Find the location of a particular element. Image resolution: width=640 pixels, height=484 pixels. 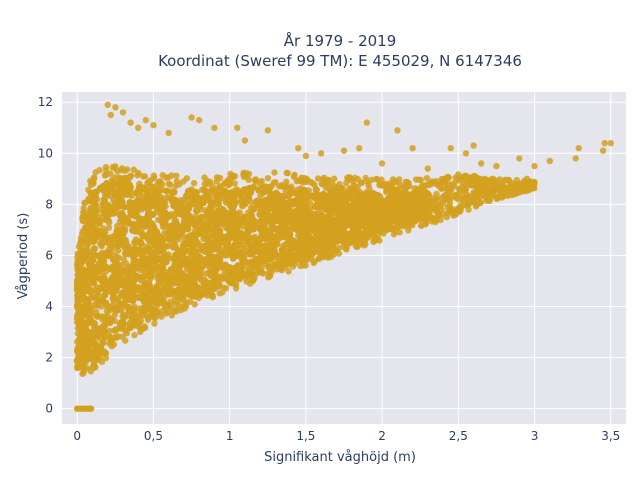

x-tick-label: 1,5 is located at coordinates (305, 436).